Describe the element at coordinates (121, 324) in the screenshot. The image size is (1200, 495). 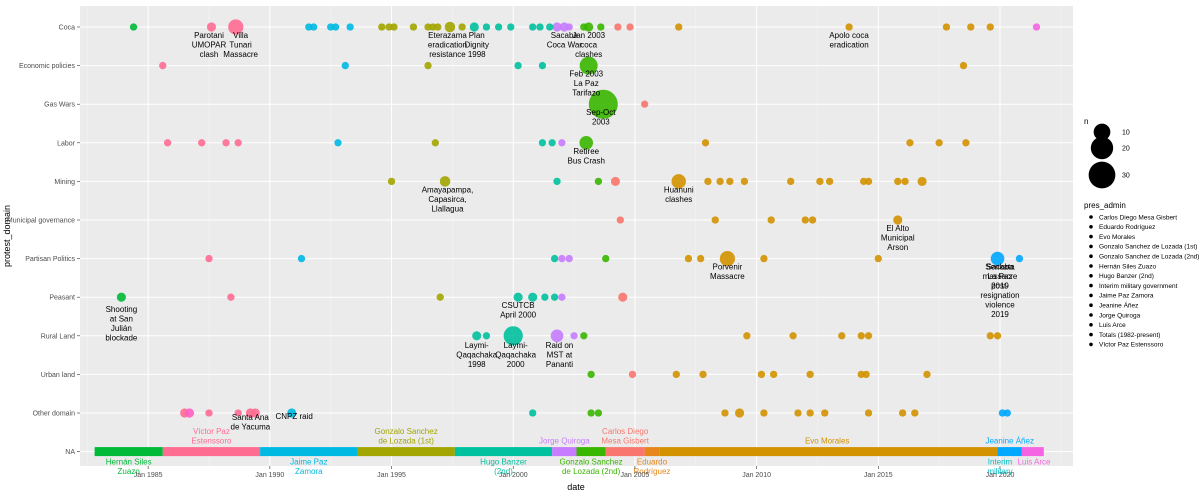
I see `annotation-label: Shooting at San Julián blockade` at that location.